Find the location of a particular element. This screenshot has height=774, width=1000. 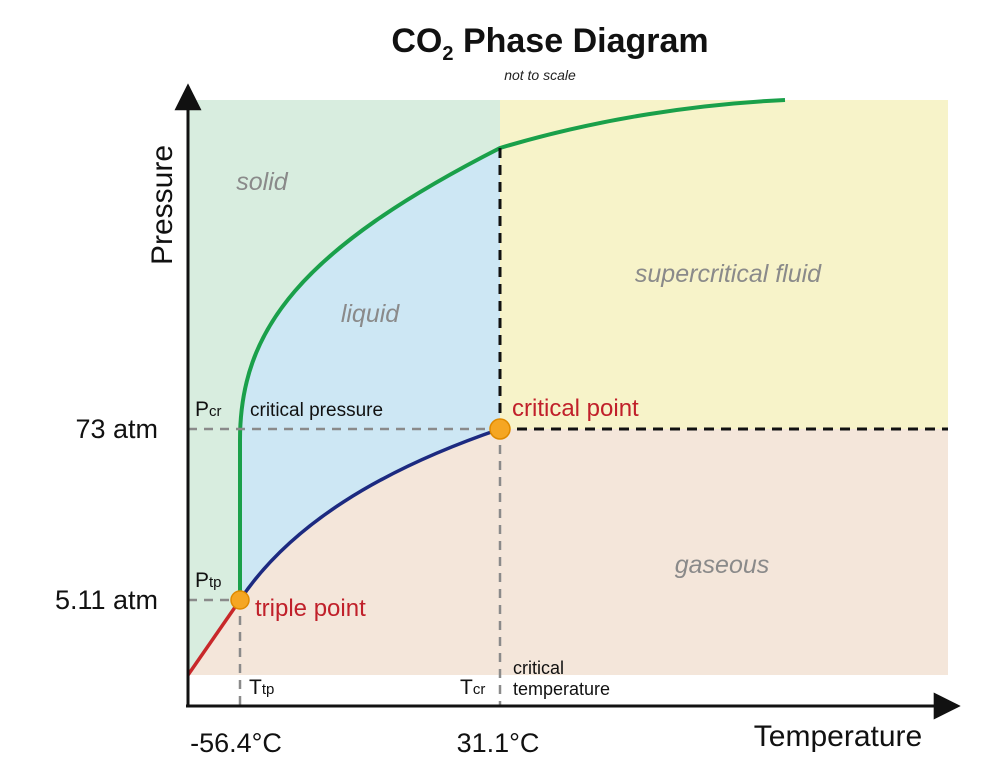

critical-point-marker is located at coordinates (500, 429).